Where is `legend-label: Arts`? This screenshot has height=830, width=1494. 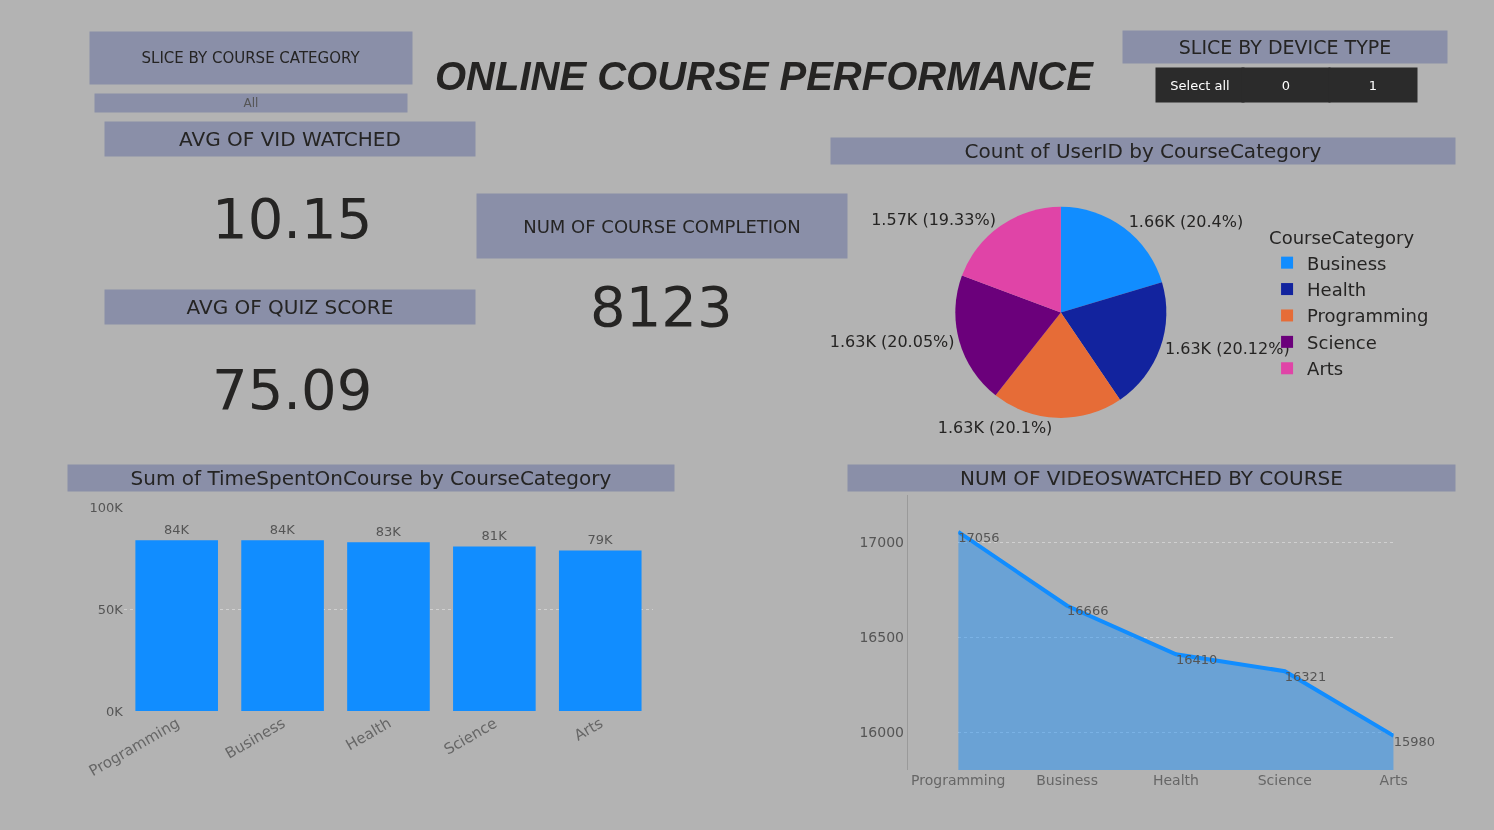
legend-label: Arts is located at coordinates (1325, 369).